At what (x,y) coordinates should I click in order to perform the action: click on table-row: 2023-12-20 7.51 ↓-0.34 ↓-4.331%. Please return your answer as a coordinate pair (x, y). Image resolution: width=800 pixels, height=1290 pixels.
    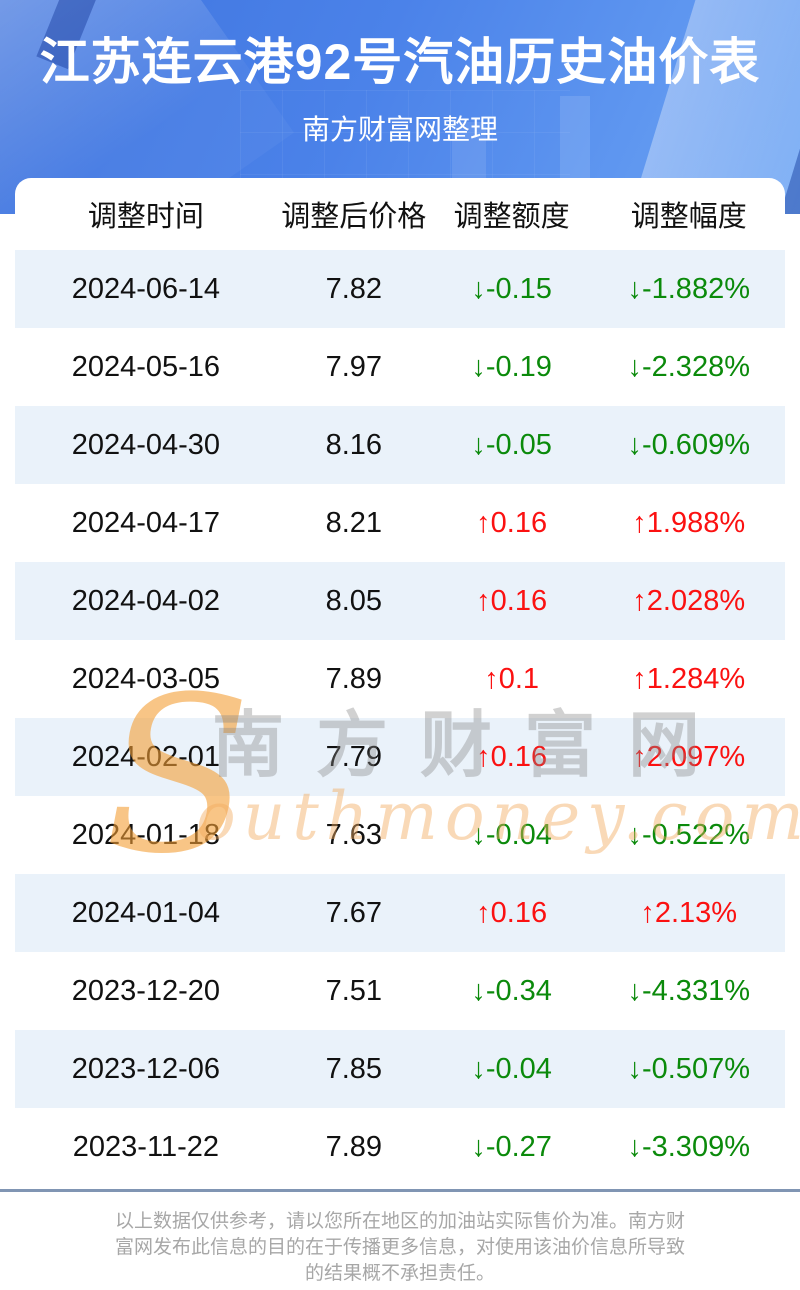
    Looking at the image, I should click on (400, 991).